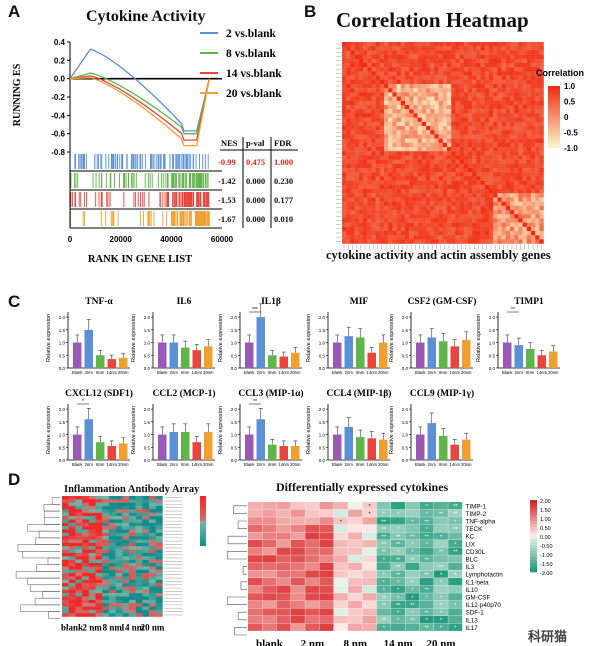 Image resolution: width=600 pixels, height=646 pixels. I want to click on category-label: 8nm, so click(272, 372).